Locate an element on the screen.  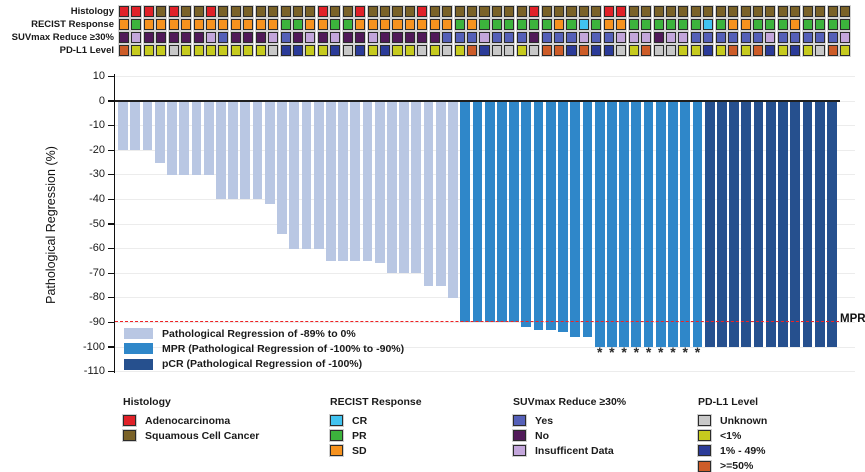
pcr-navy-swatch is located at coordinates (138, 364).